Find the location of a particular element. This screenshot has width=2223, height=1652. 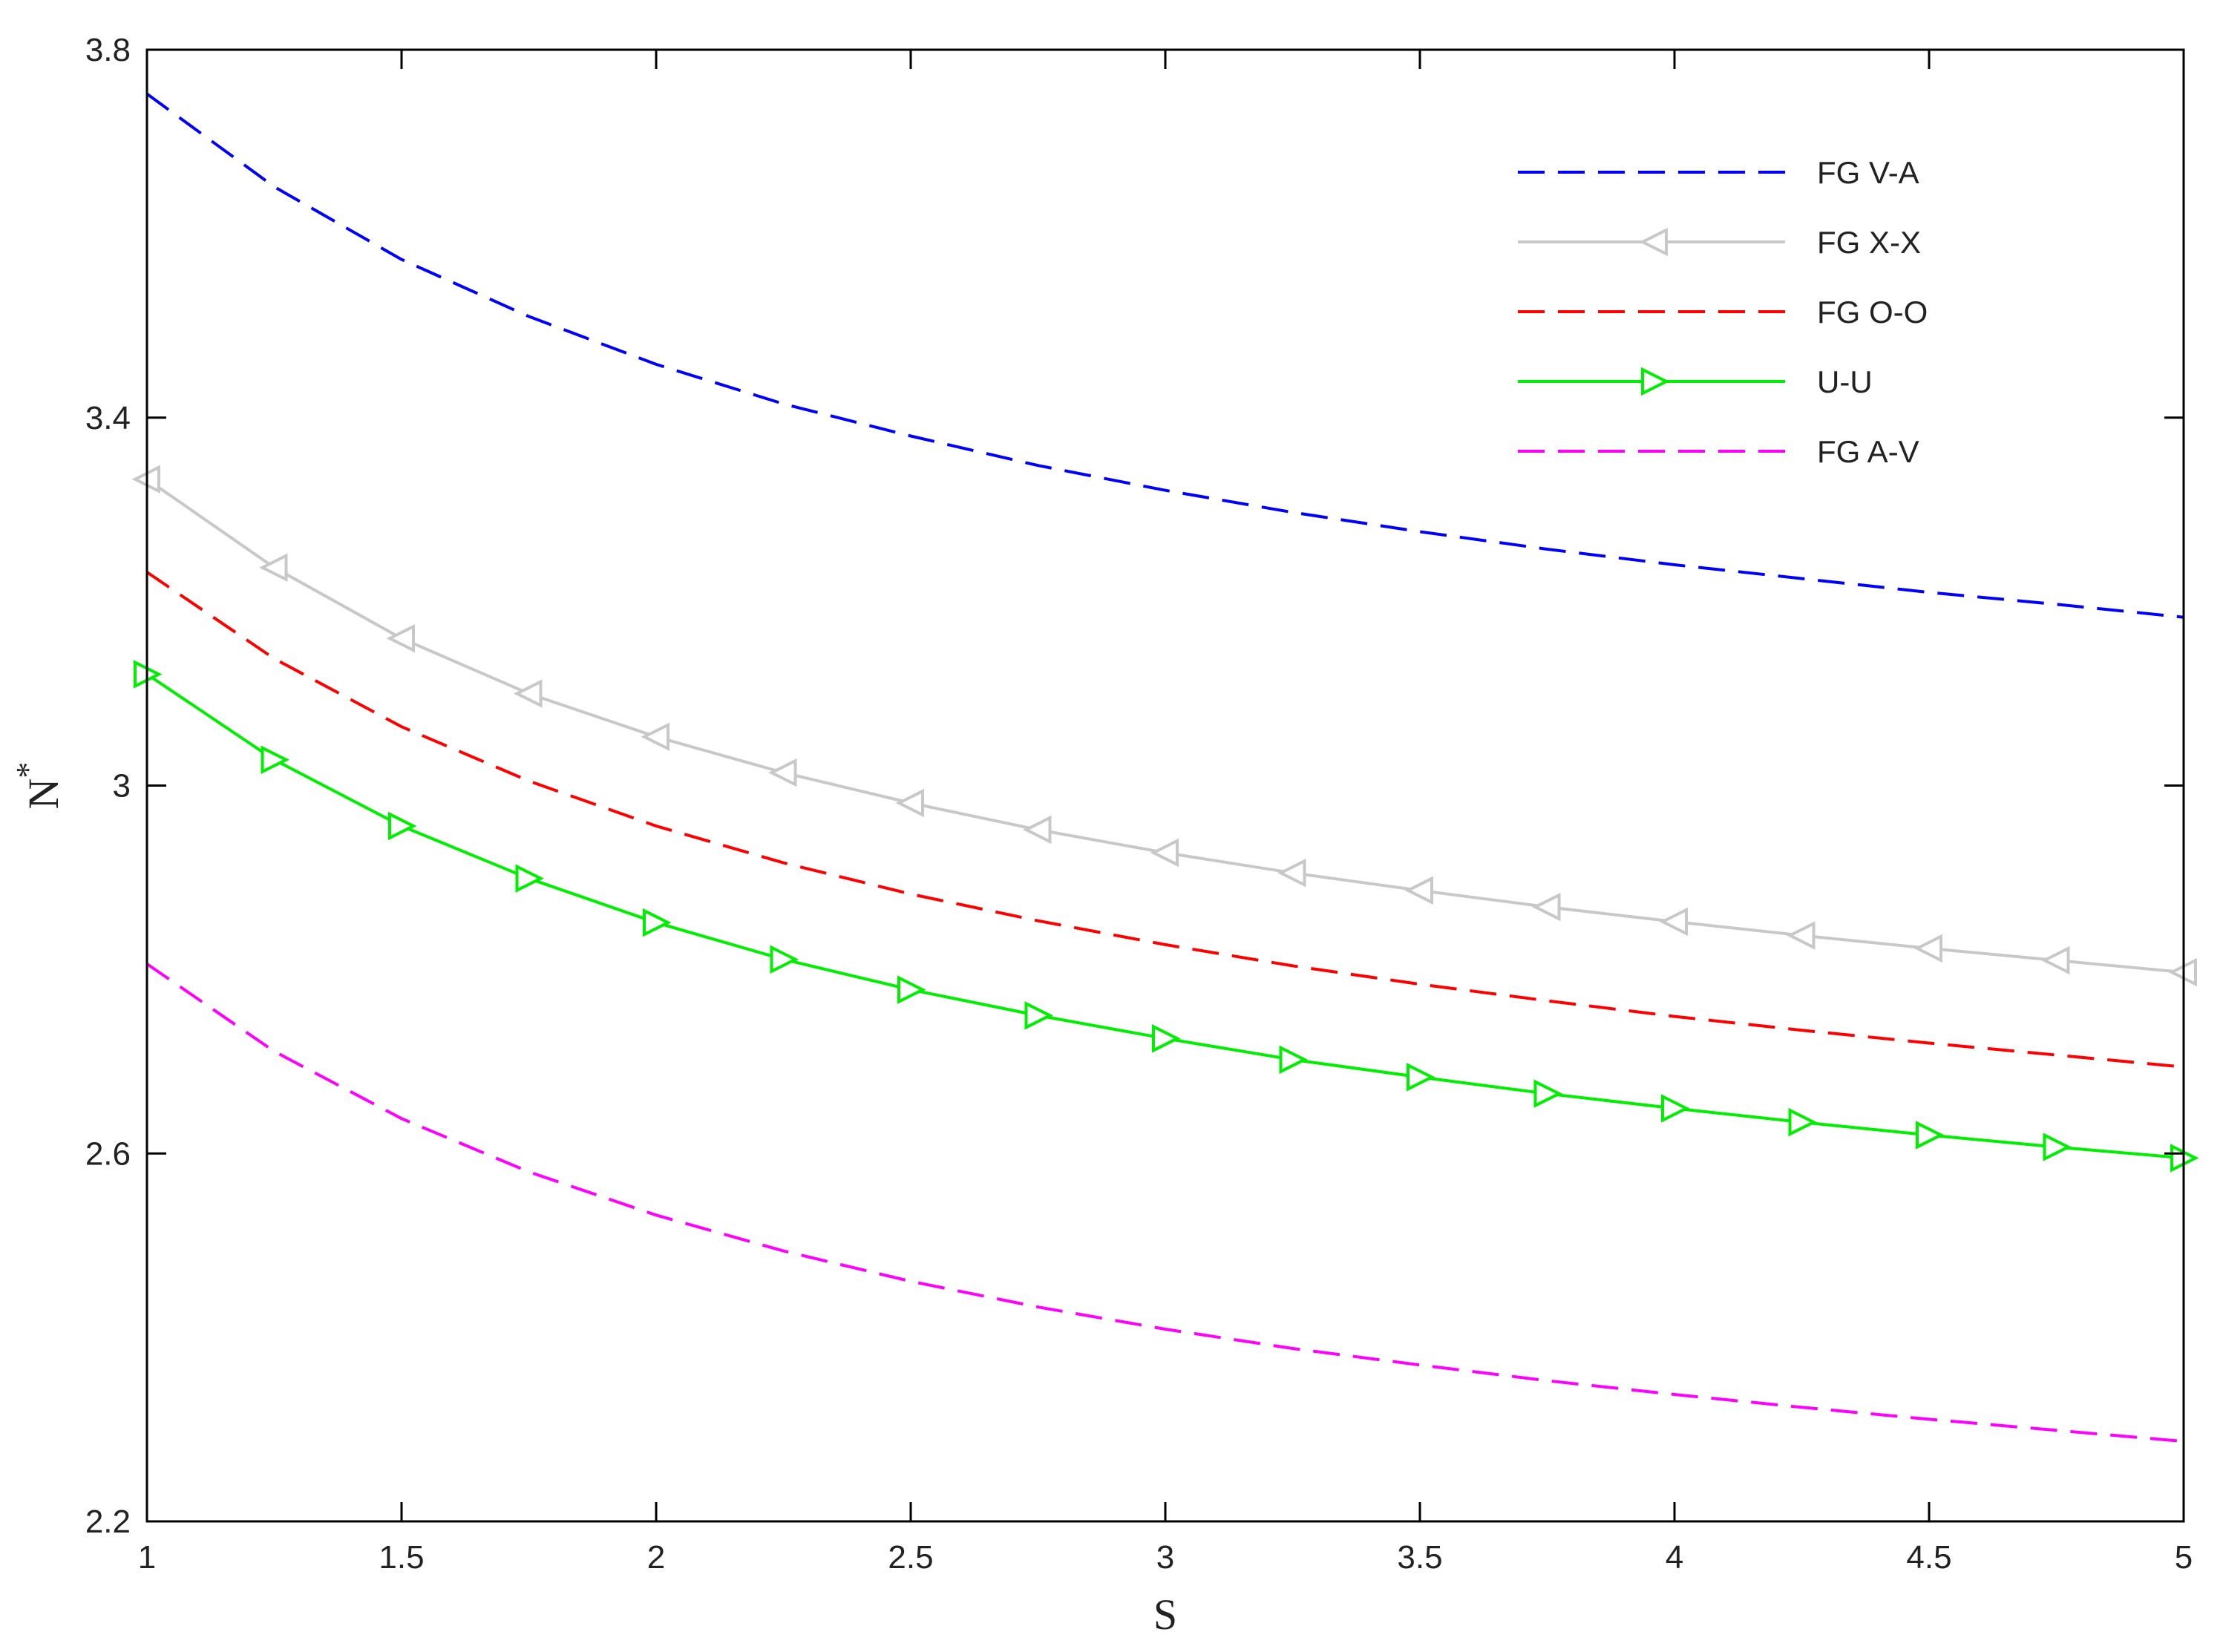

legend-label-fg-o-o: FG O-O is located at coordinates (1872, 312).